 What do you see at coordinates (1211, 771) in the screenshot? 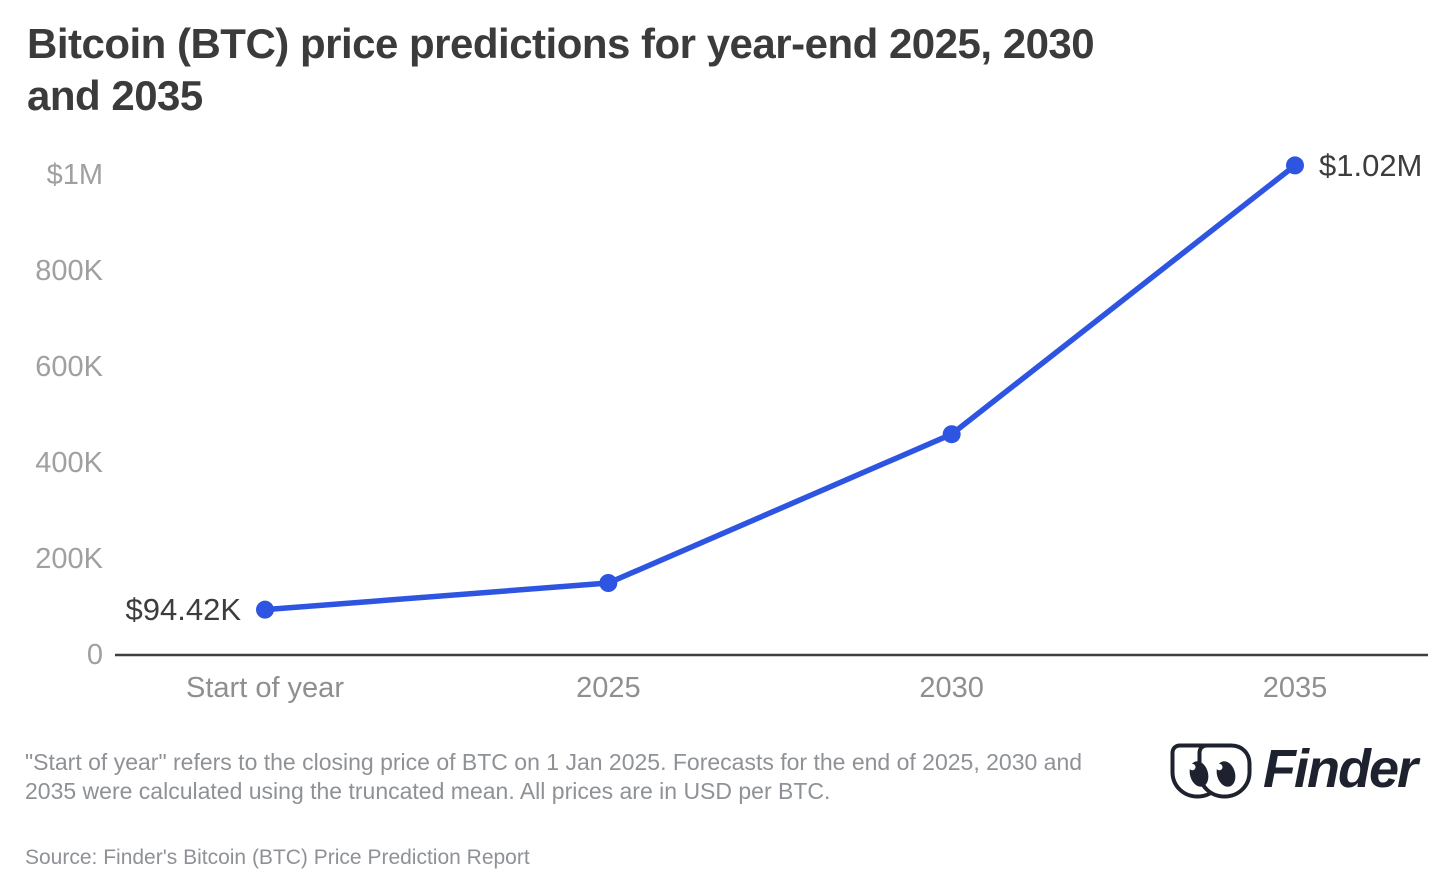
I see `finder-owl-eyes-icon` at bounding box center [1211, 771].